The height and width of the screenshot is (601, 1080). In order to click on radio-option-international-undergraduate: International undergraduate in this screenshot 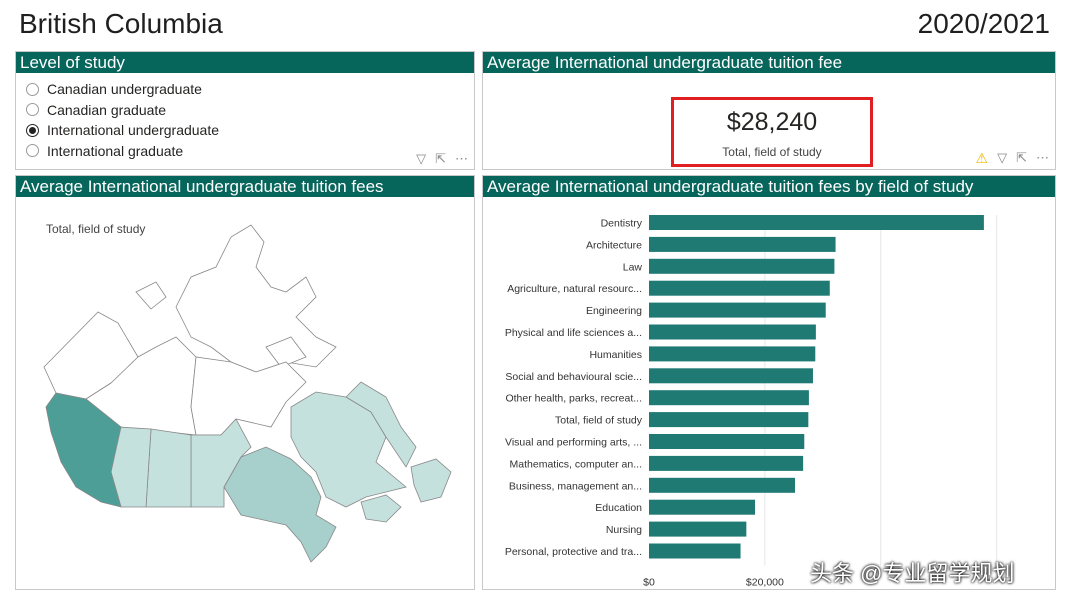, I will do `click(250, 130)`.